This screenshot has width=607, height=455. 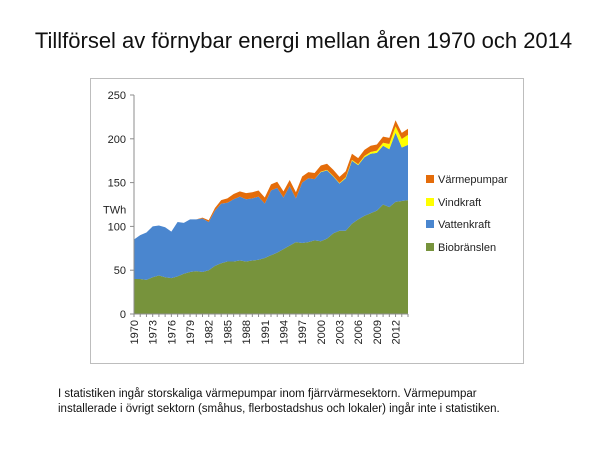 What do you see at coordinates (117, 96) in the screenshot?
I see `y-tick-label: 250` at bounding box center [117, 96].